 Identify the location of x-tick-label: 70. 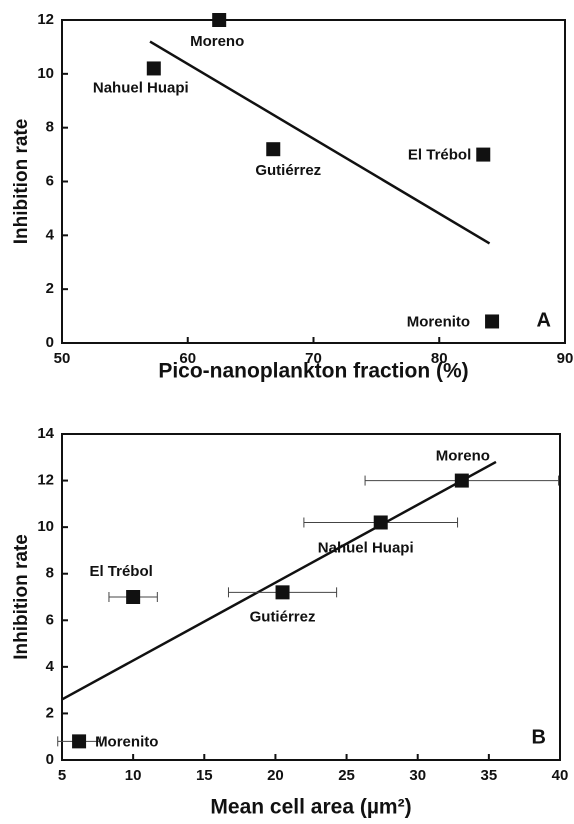
(313, 358).